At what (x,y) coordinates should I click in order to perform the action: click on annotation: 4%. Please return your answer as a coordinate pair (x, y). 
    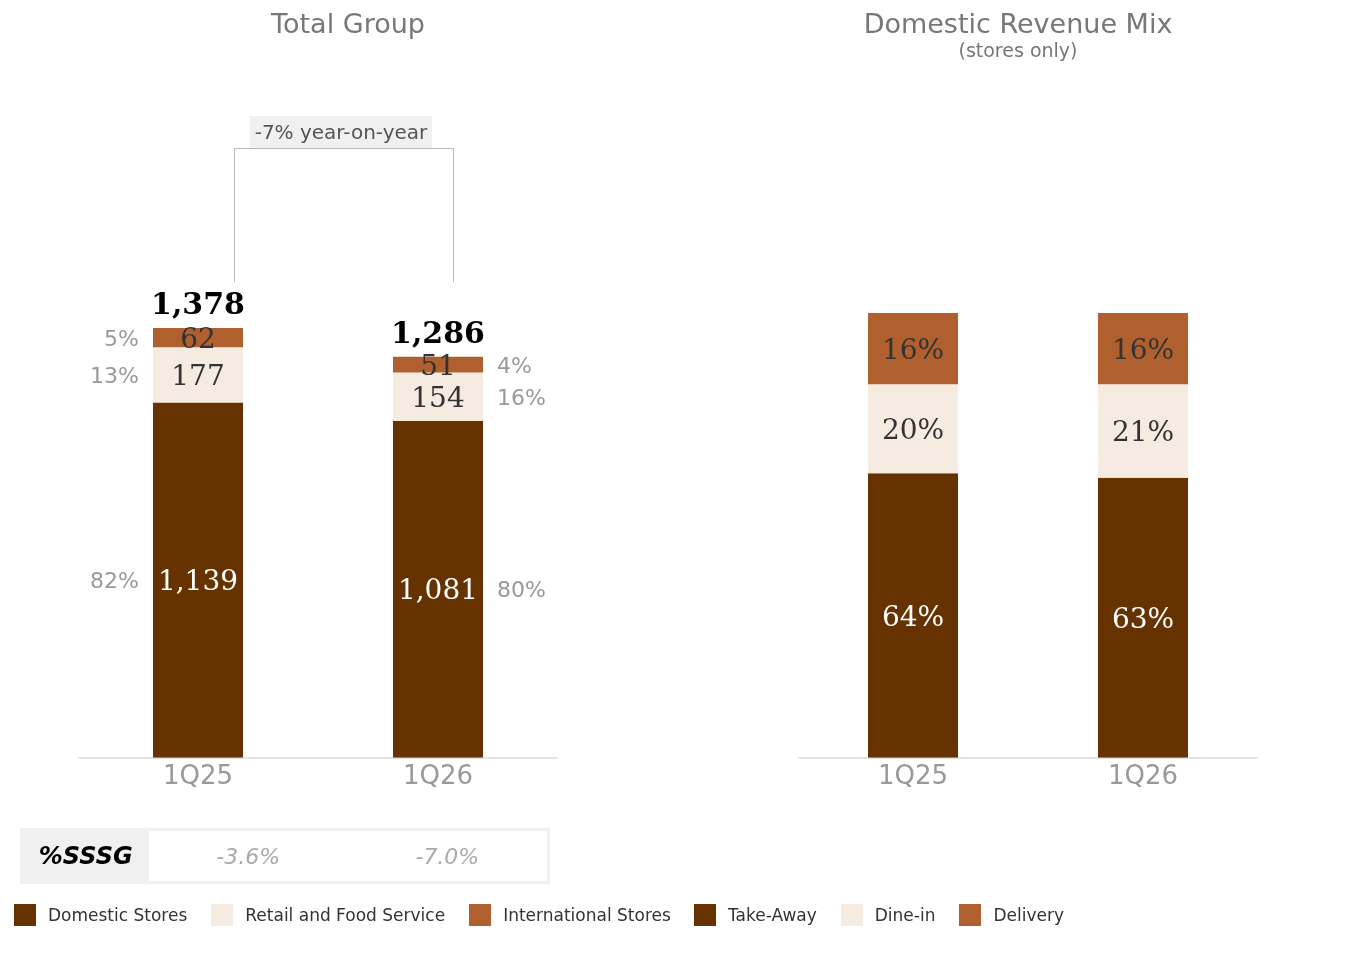
    Looking at the image, I should click on (514, 365).